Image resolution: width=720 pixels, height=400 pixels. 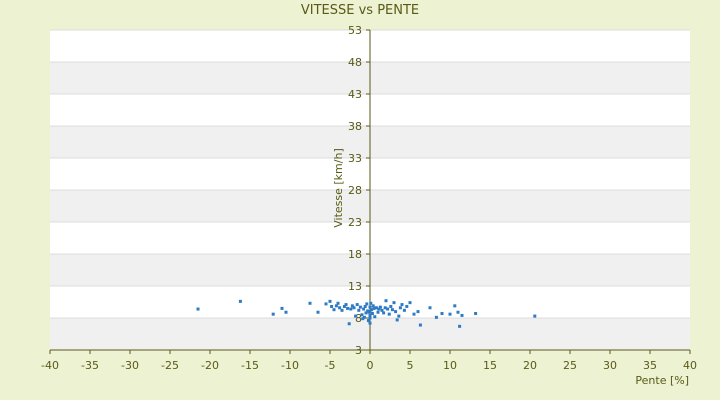 What do you see at coordinates (90, 365) in the screenshot?
I see `x-tick-label: -35` at bounding box center [90, 365].